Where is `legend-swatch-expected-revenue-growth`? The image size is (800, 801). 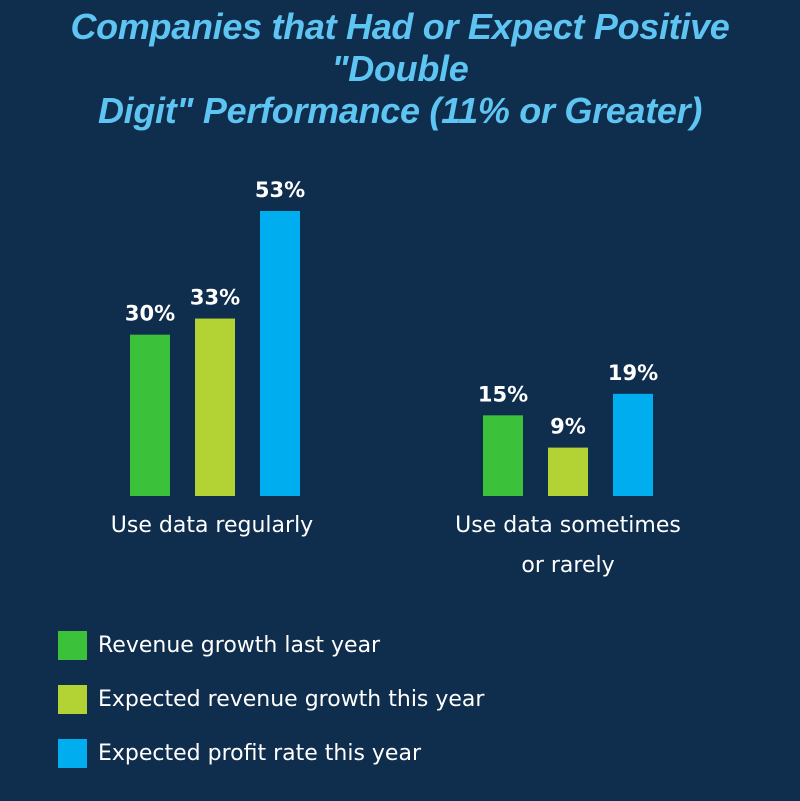
legend-swatch-expected-revenue-growth is located at coordinates (72, 699).